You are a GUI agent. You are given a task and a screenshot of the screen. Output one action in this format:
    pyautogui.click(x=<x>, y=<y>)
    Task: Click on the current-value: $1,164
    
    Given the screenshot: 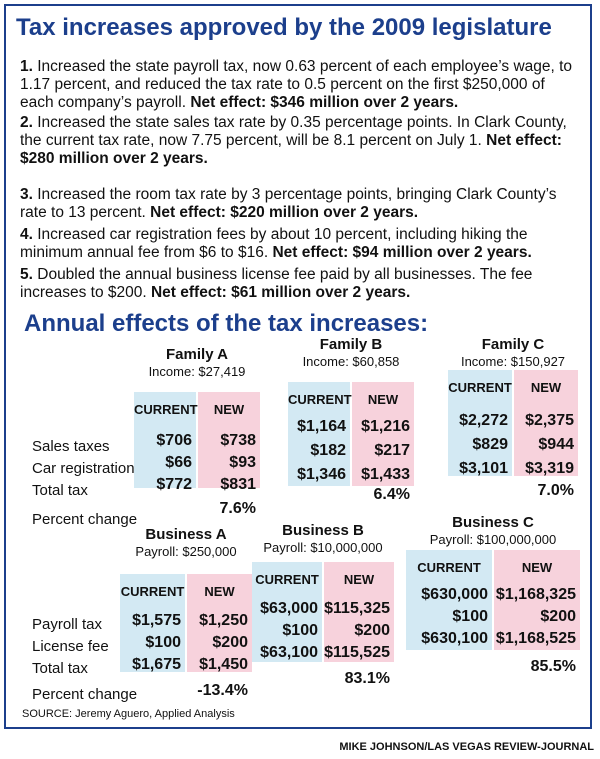 What is the action you would take?
    pyautogui.click(x=321, y=426)
    